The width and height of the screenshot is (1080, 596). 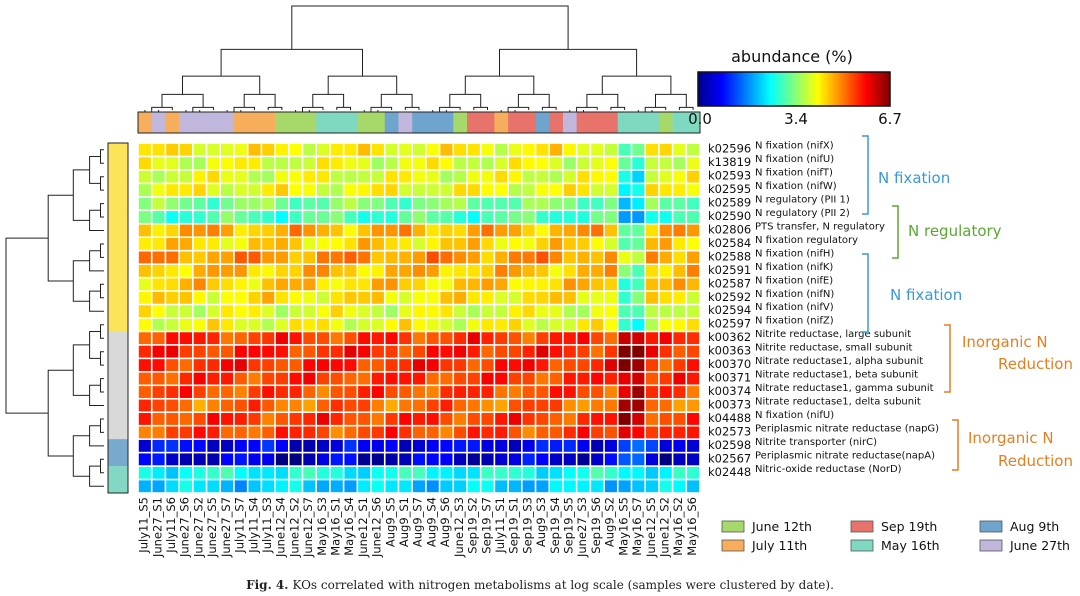 I want to click on row-cluster-swatch, so click(x=118, y=176).